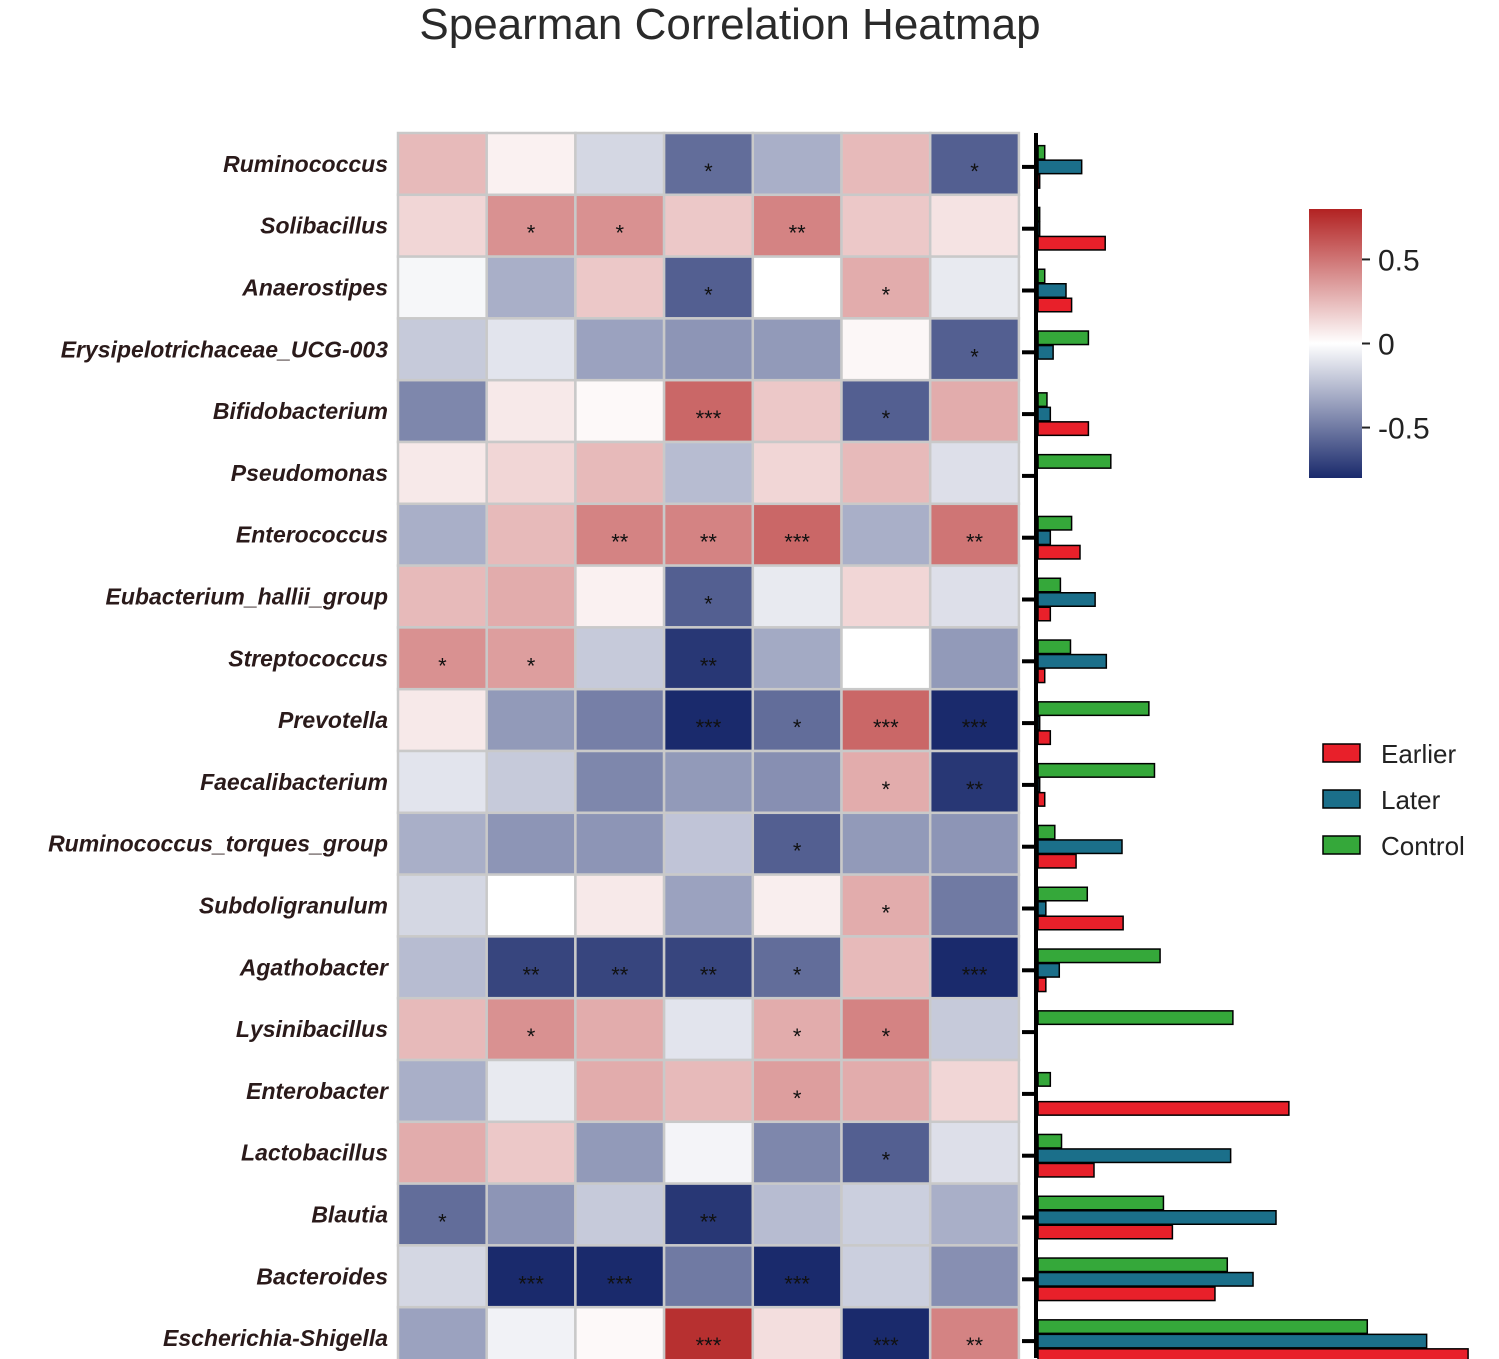  Describe the element at coordinates (317, 1091) in the screenshot. I see `row-label: Enterobacter` at that location.